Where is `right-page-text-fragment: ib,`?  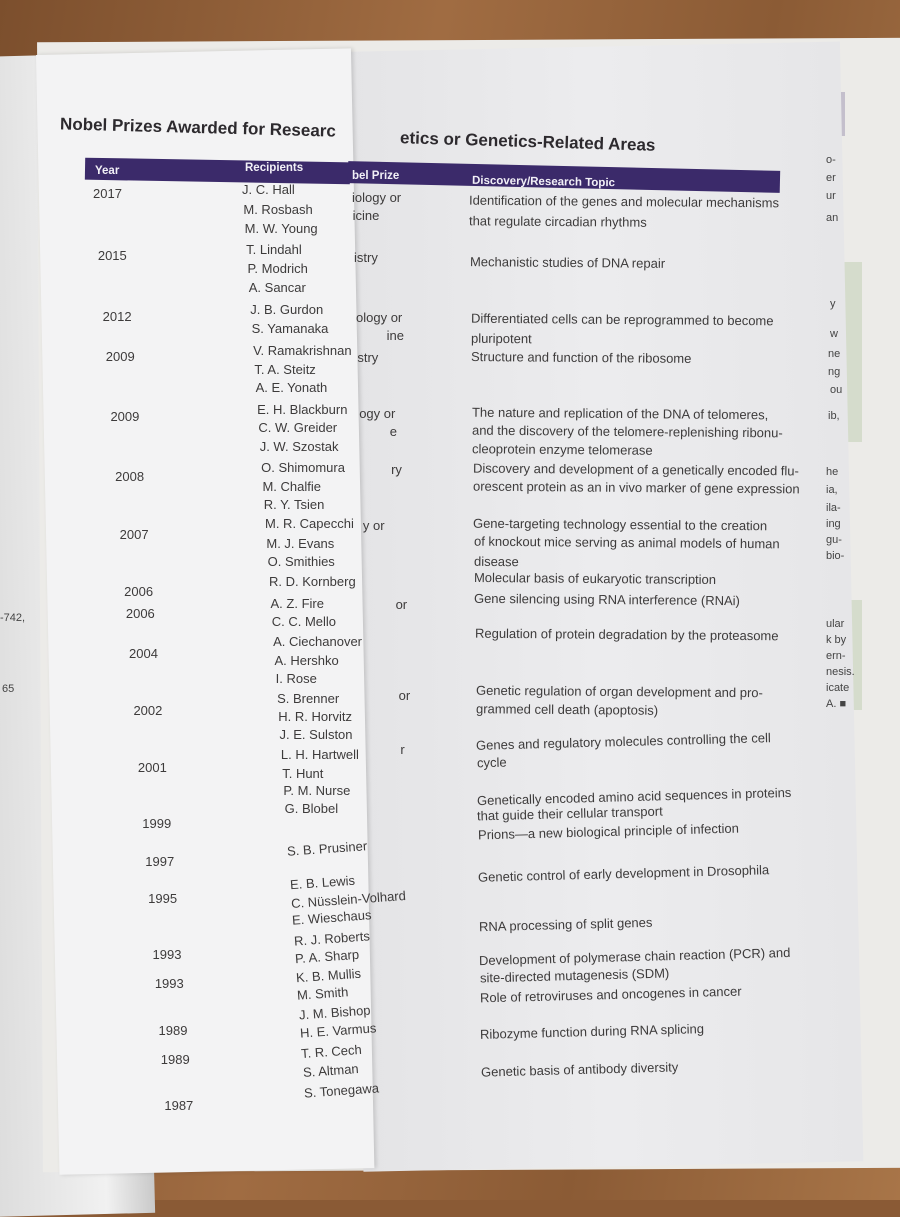
right-page-text-fragment: ib, is located at coordinates (834, 416).